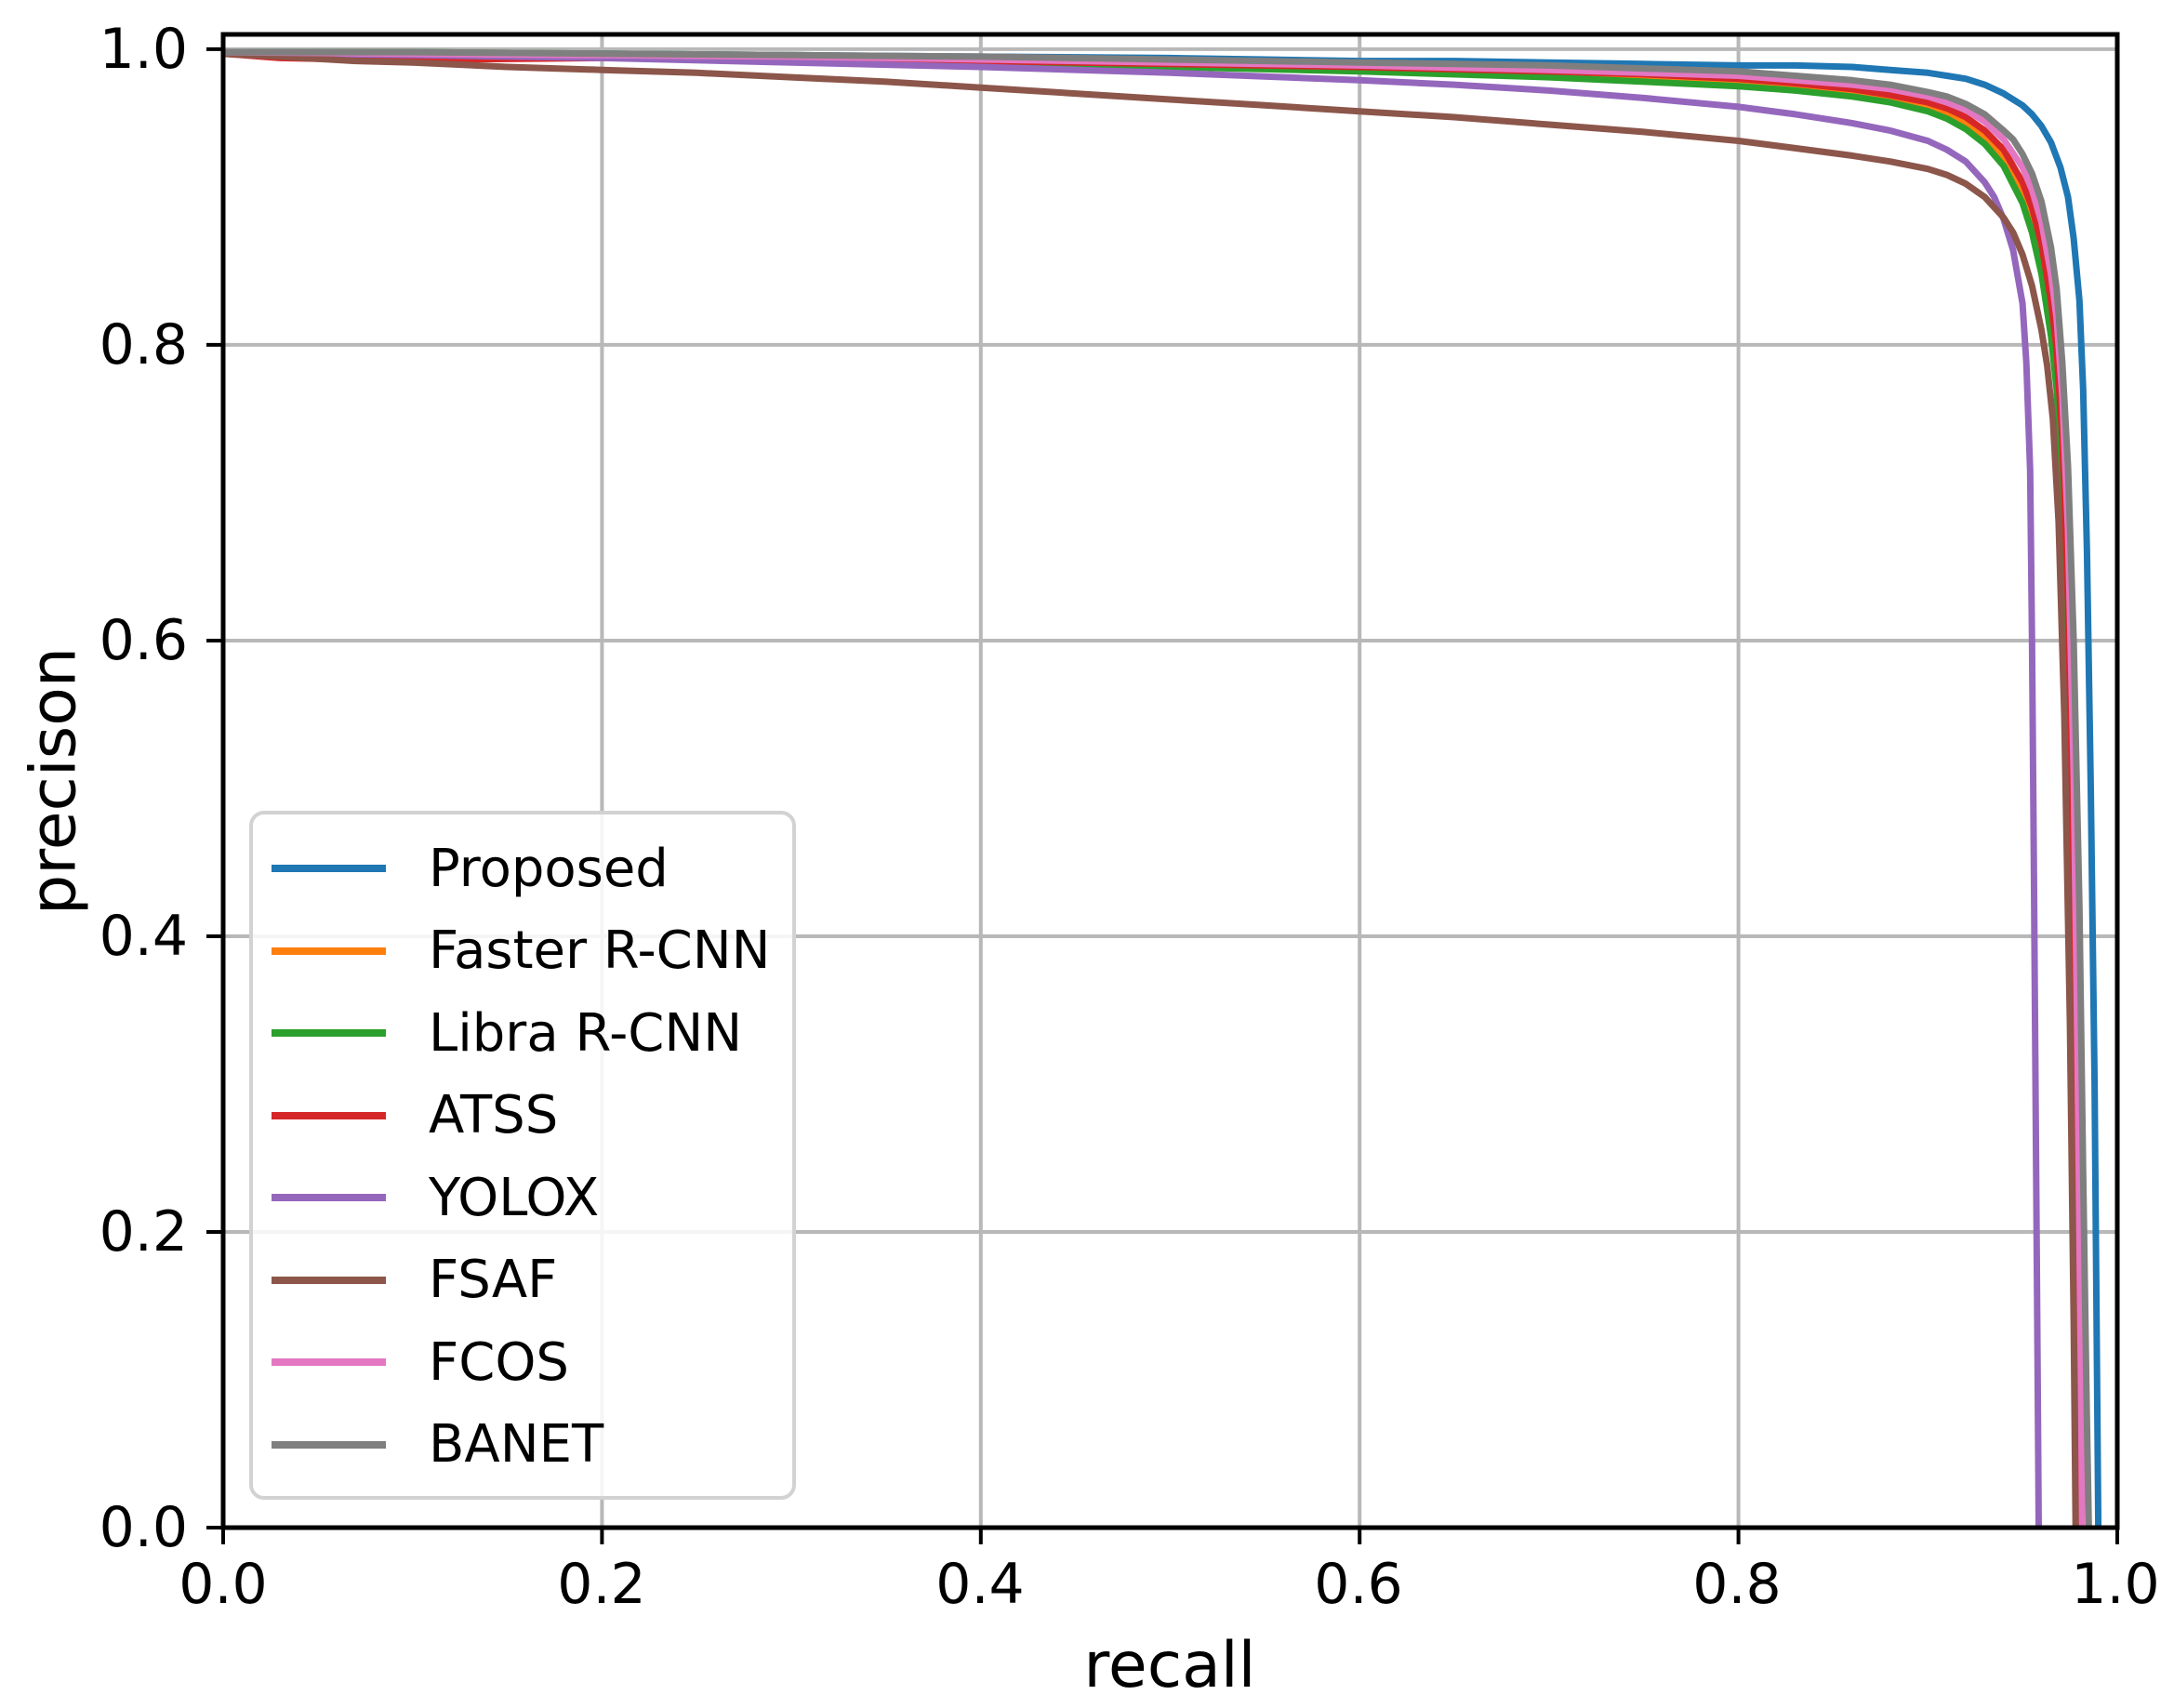 The height and width of the screenshot is (1708, 2174). What do you see at coordinates (329, 1115) in the screenshot?
I see `legend-swatch-atss` at bounding box center [329, 1115].